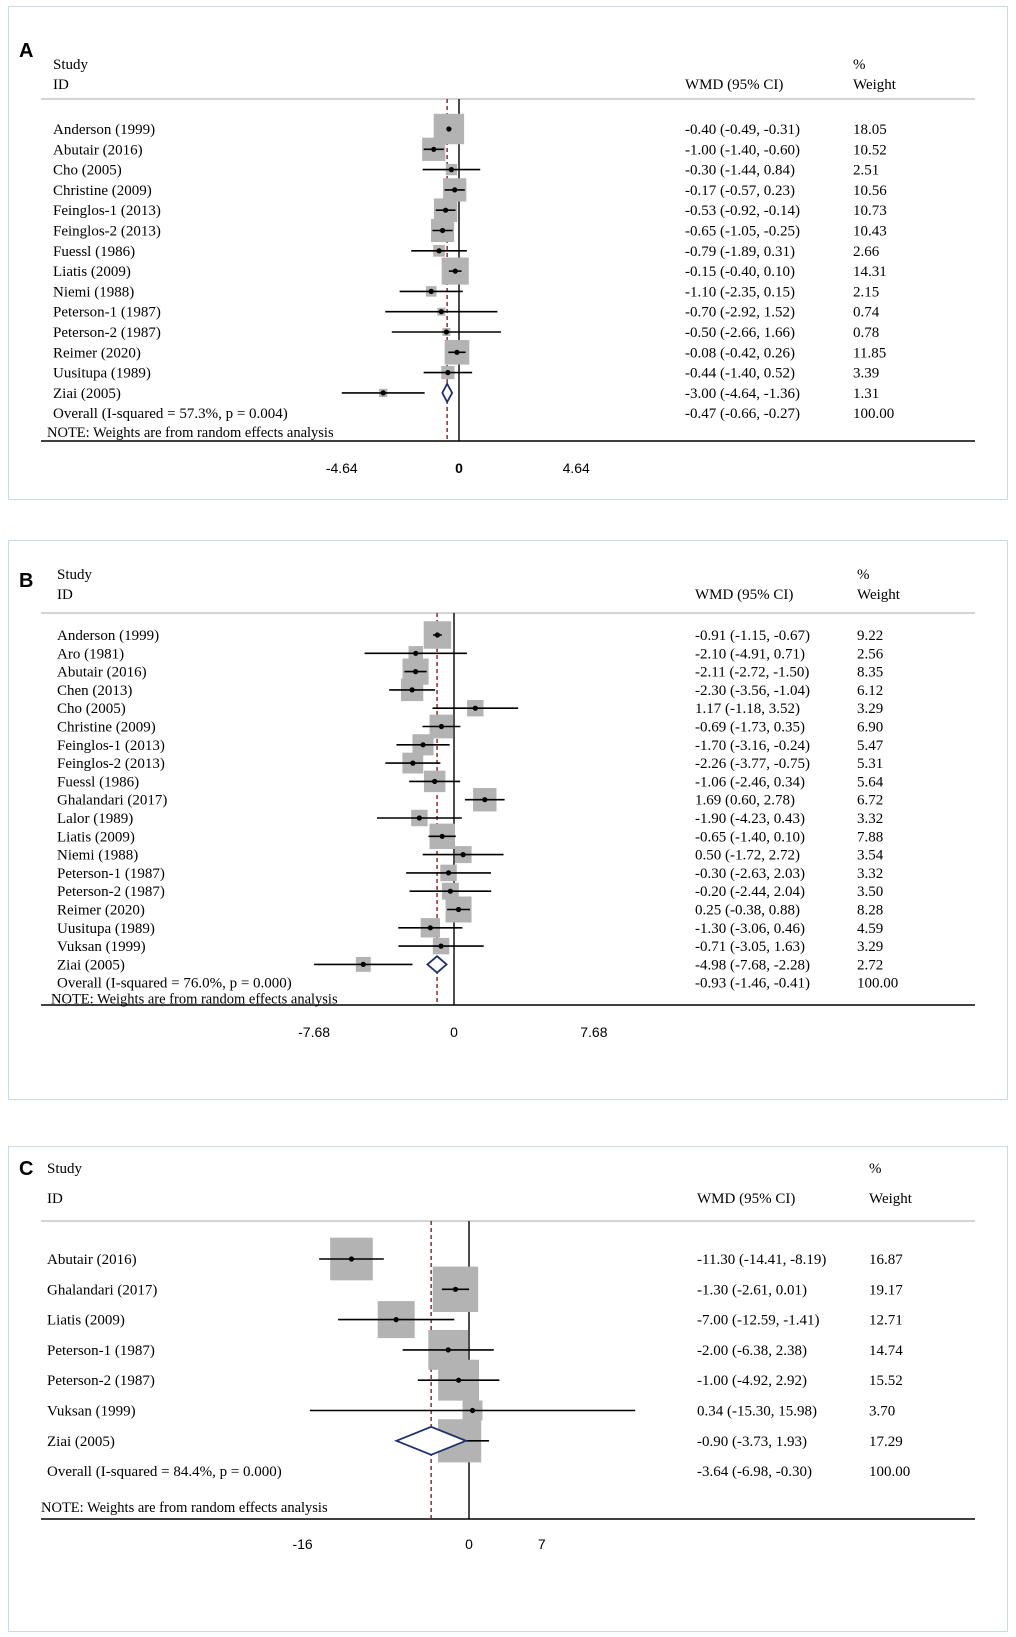 This screenshot has width=1016, height=1637. What do you see at coordinates (870, 801) in the screenshot?
I see `study-weight: 6.72` at bounding box center [870, 801].